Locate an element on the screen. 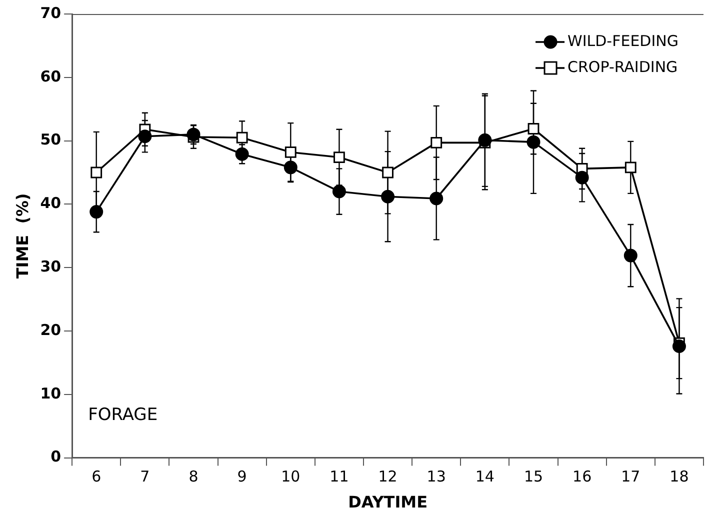 This screenshot has width=712, height=523. y-tick-label: 10 is located at coordinates (51, 393).